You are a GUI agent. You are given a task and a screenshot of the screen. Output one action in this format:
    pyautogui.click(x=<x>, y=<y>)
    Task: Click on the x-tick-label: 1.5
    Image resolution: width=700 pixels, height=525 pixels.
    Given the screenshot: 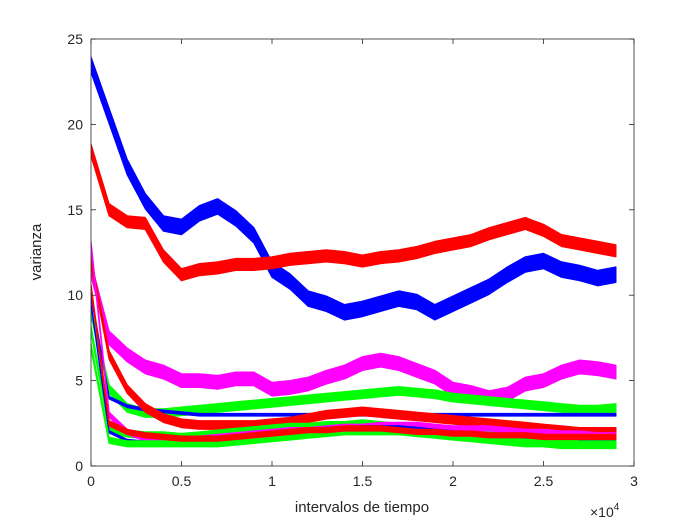 What is the action you would take?
    pyautogui.click(x=363, y=481)
    